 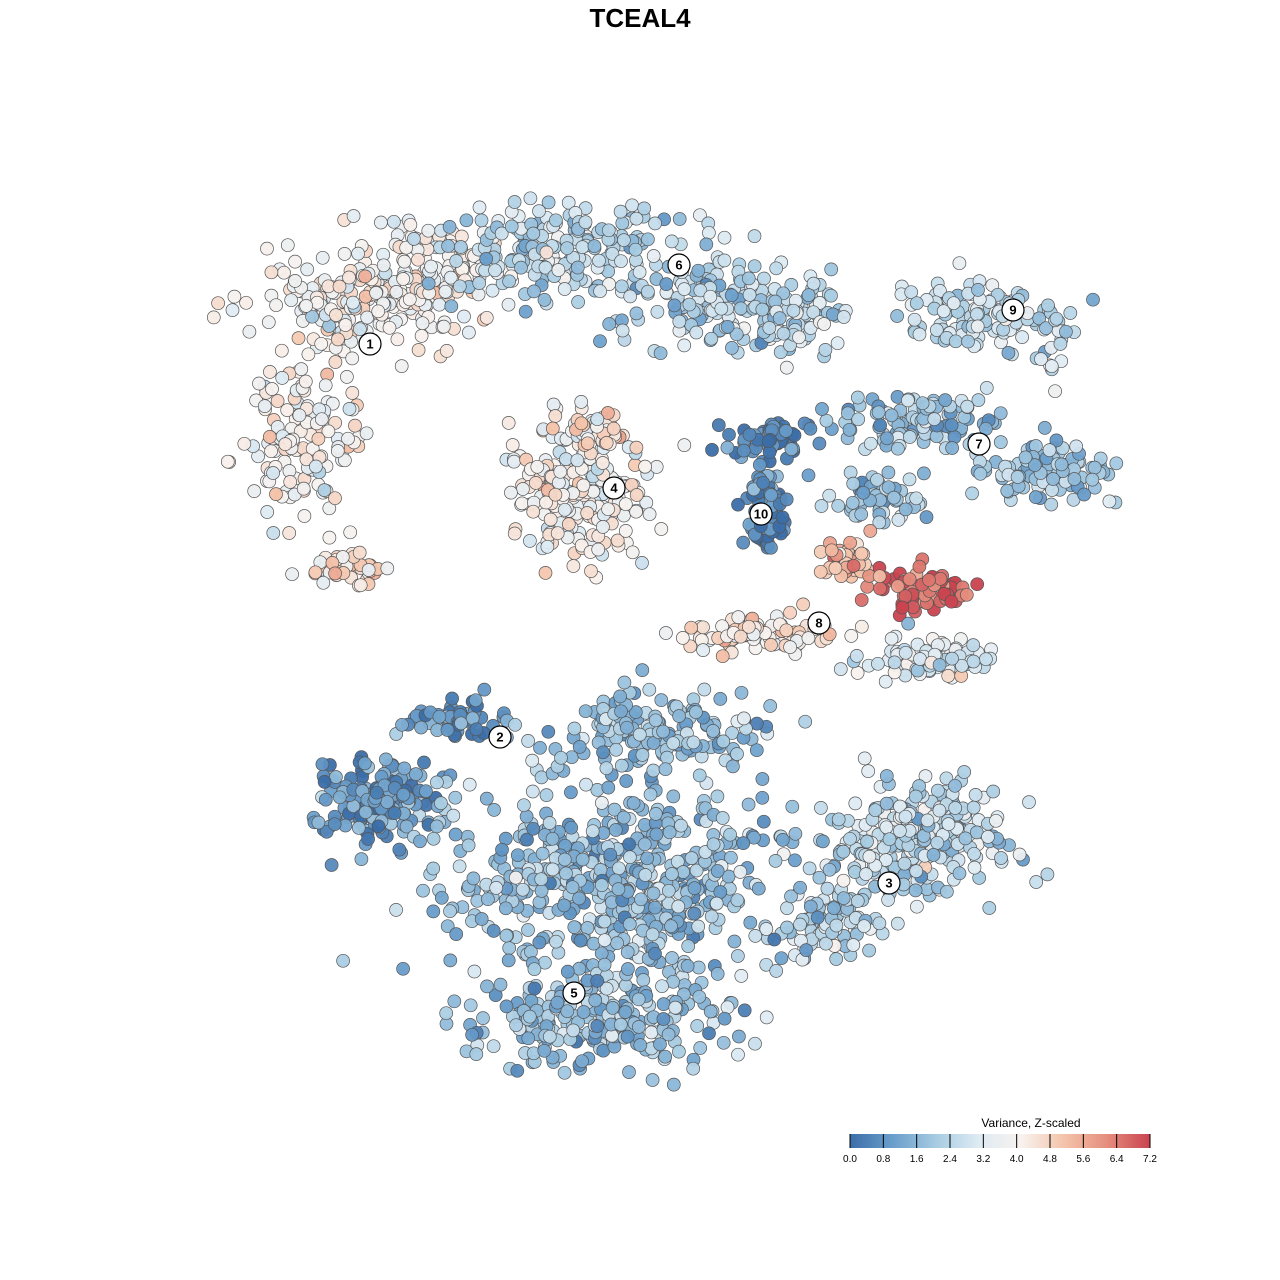 What do you see at coordinates (499, 737) in the screenshot?
I see `cluster-label-text: 2` at bounding box center [499, 737].